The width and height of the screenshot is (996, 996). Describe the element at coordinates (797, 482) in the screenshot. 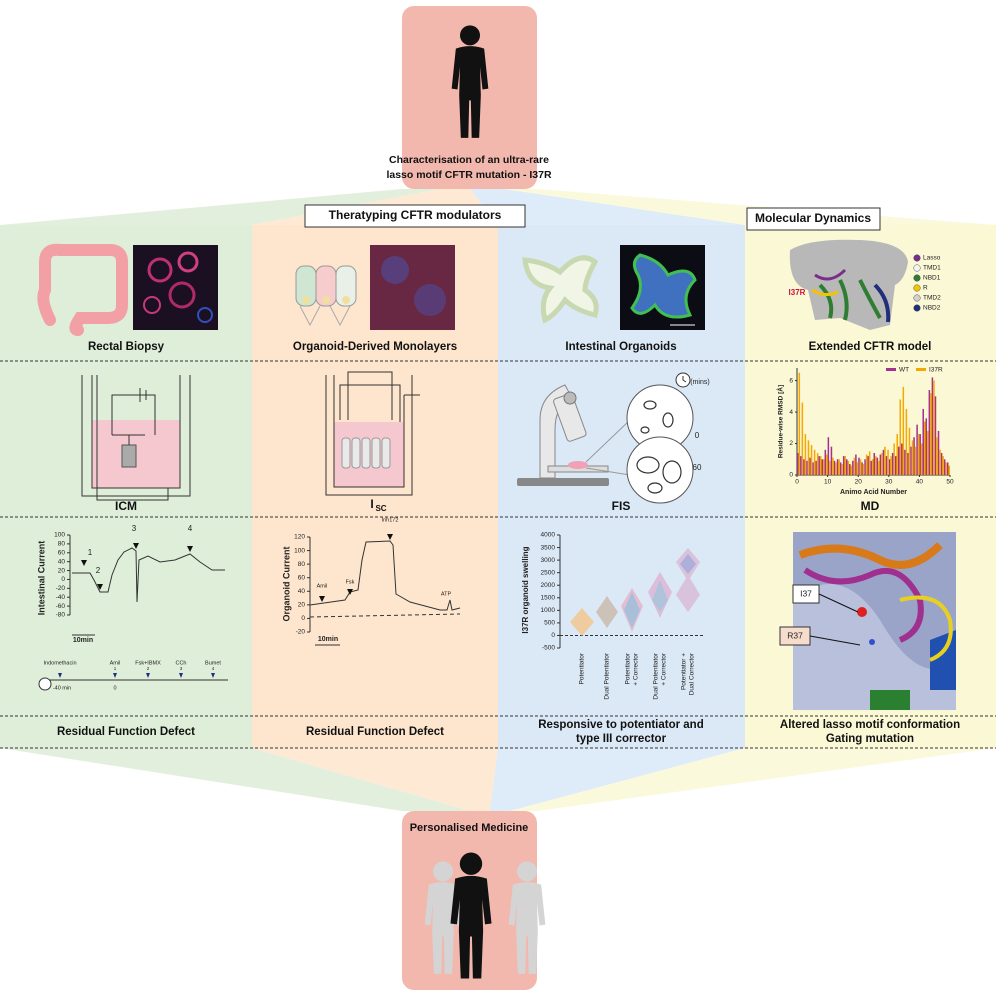

I see `x-tick-label: 0` at that location.